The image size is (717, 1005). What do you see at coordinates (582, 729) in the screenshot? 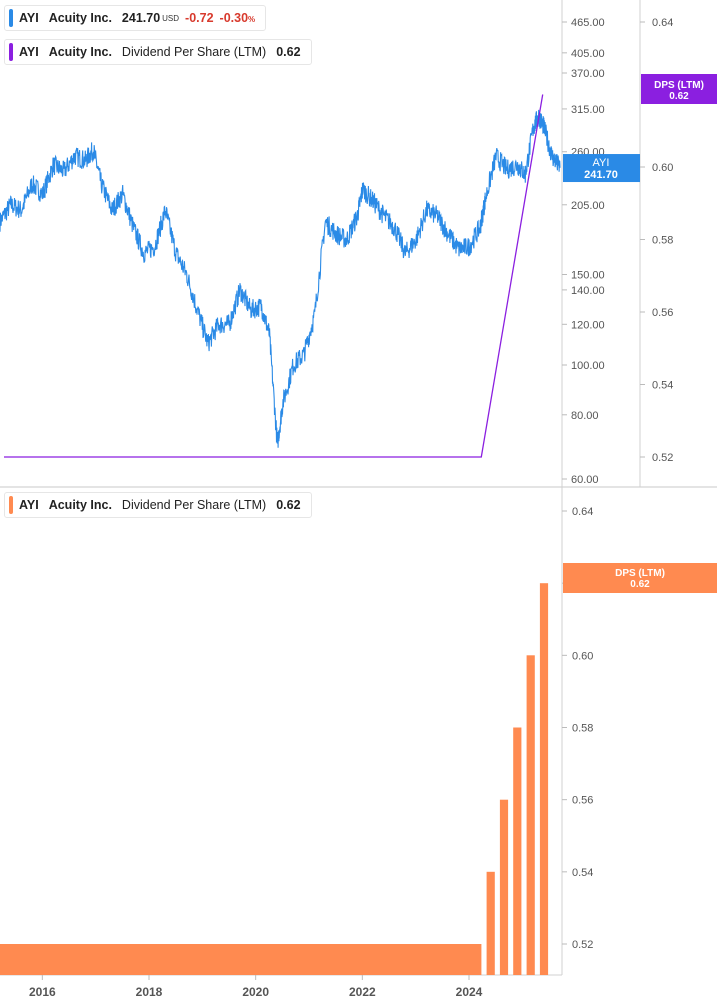
I see `bar-tick-label-3: 0.58` at bounding box center [582, 729].